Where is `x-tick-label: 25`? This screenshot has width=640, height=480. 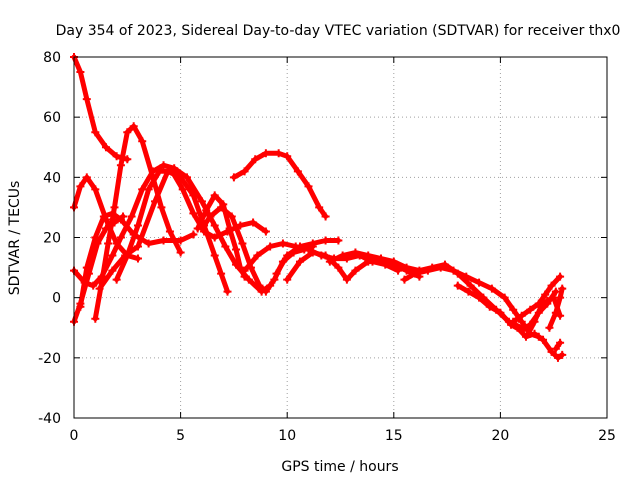
x-tick-label: 25 is located at coordinates (607, 436).